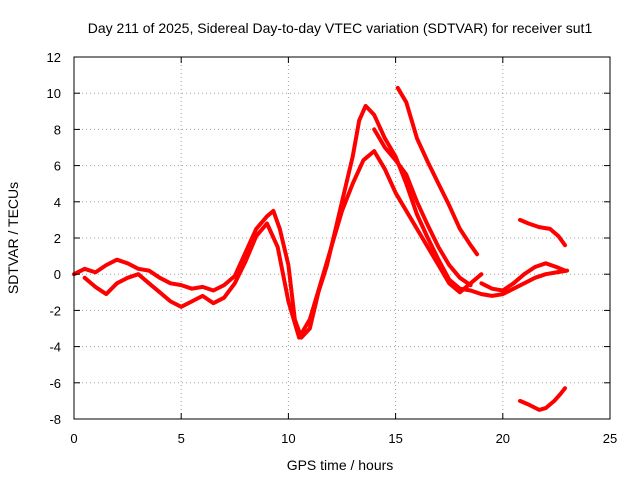  Describe the element at coordinates (437, 171) in the screenshot. I see `series-trace-c` at that location.